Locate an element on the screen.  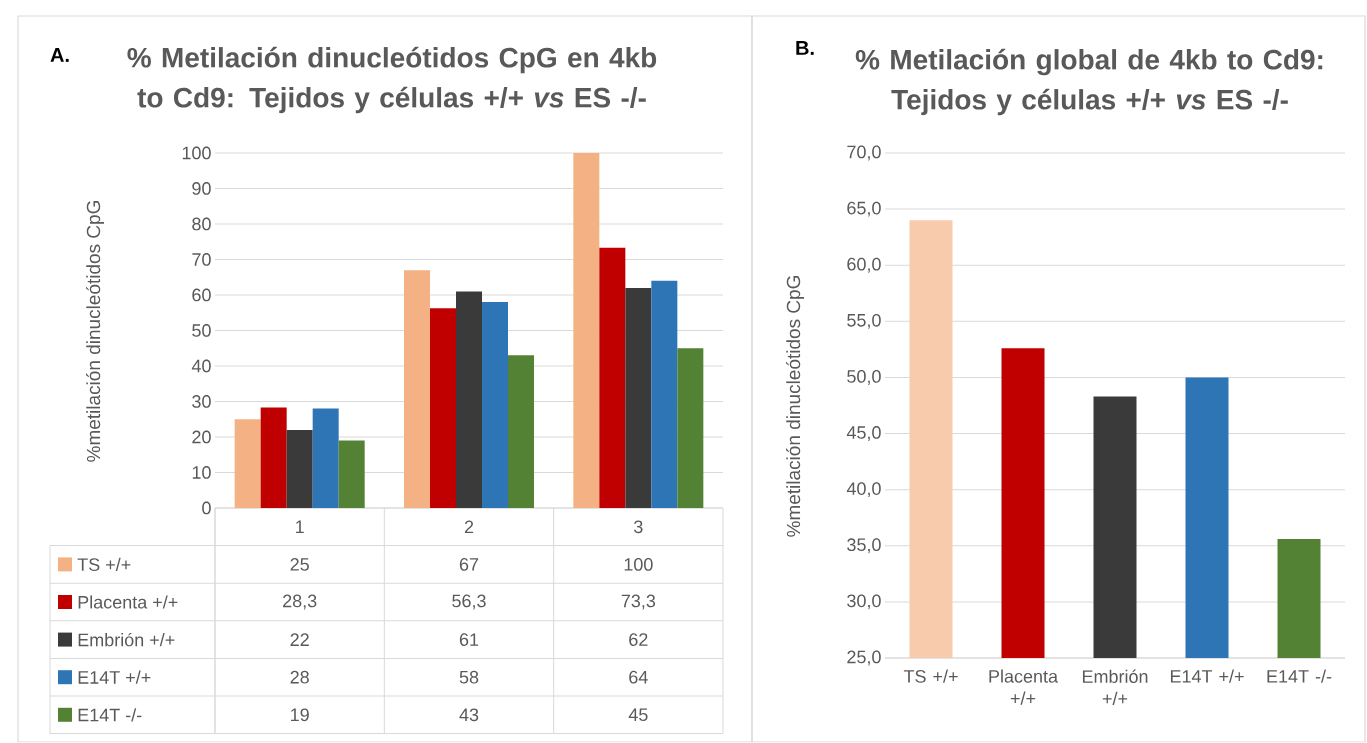
y-tick-label: 70,0 is located at coordinates (864, 153).